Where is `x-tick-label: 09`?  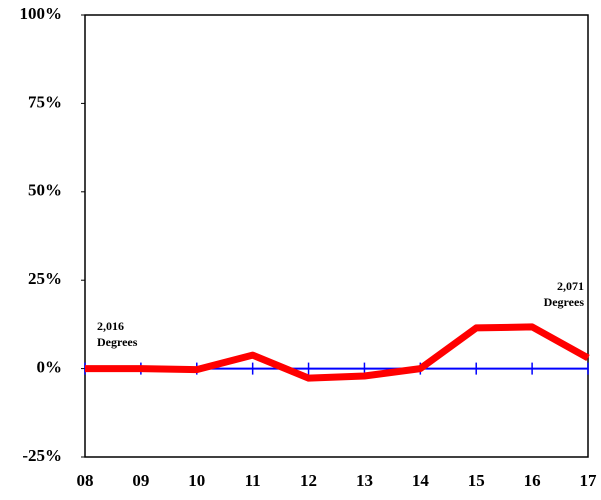
x-tick-label: 09 is located at coordinates (140, 480).